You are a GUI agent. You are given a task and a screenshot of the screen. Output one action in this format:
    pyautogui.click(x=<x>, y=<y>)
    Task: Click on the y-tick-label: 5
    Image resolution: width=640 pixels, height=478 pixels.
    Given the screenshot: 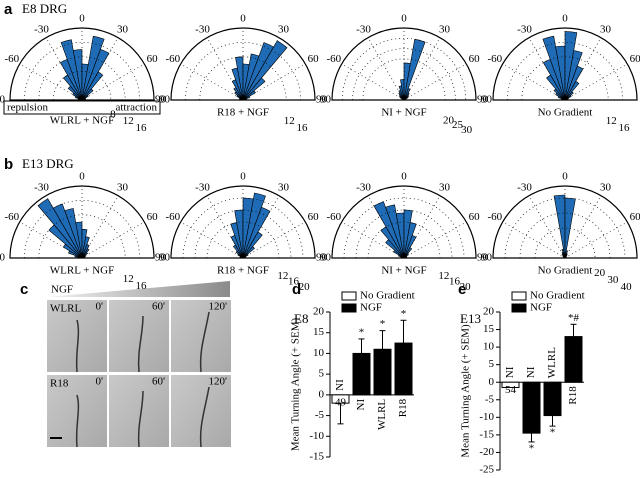 What is the action you would take?
    pyautogui.click(x=322, y=374)
    